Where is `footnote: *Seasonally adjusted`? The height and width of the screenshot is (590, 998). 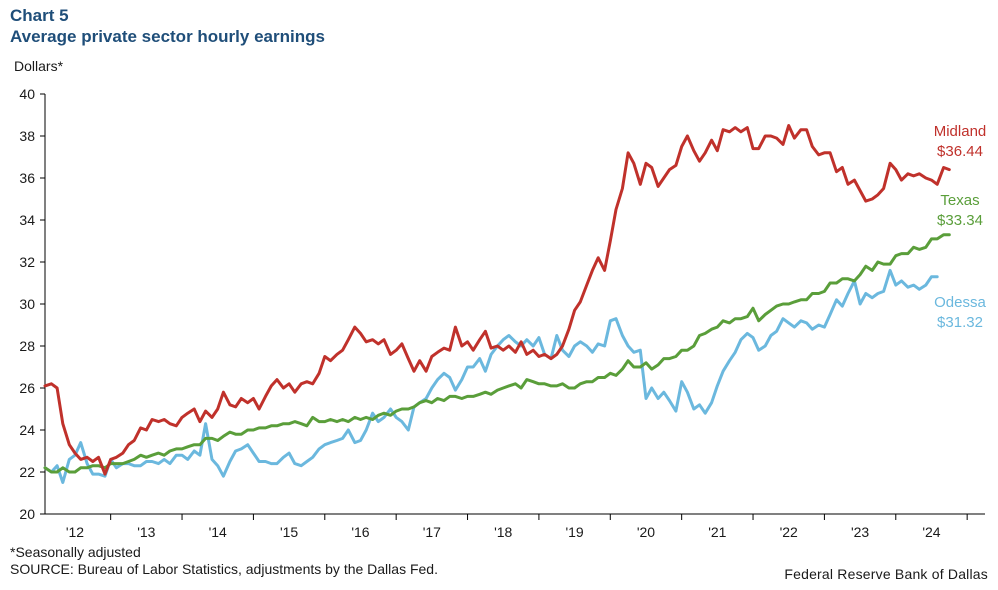
footnote: *Seasonally adjusted is located at coordinates (75, 552).